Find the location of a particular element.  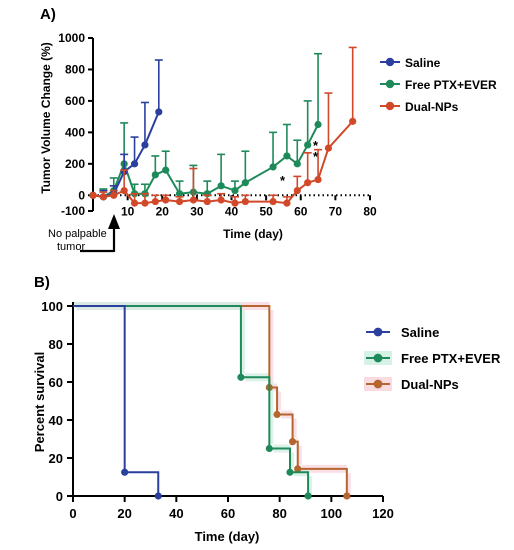

chart-a-ylabel: Tumor Volume Change (%) is located at coordinates (46, 118).